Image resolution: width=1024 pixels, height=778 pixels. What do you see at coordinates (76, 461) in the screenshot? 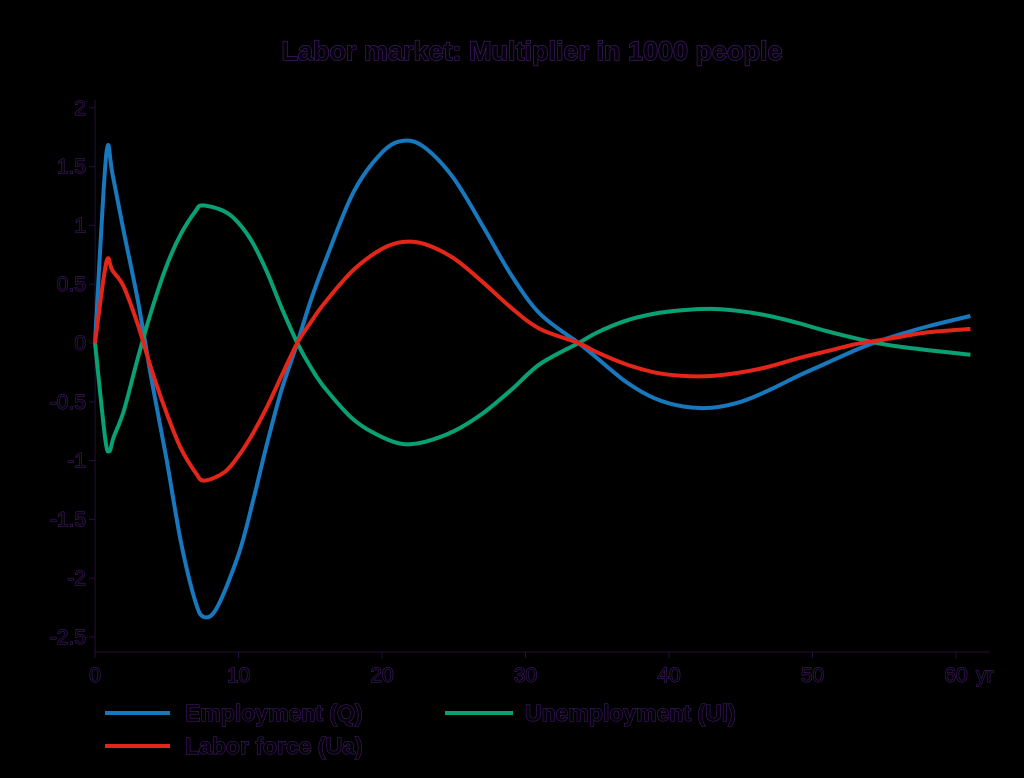
I see `y-tick-label: -1` at bounding box center [76, 461].